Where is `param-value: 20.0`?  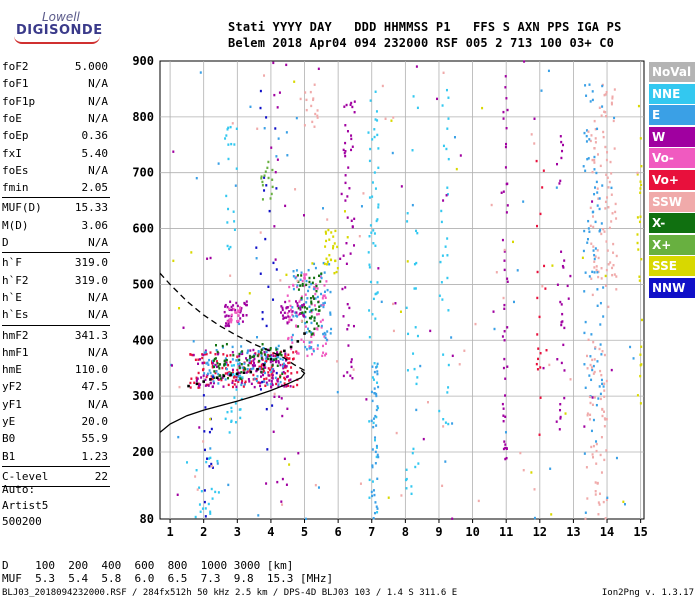 param-value: 20.0 is located at coordinates (95, 421).